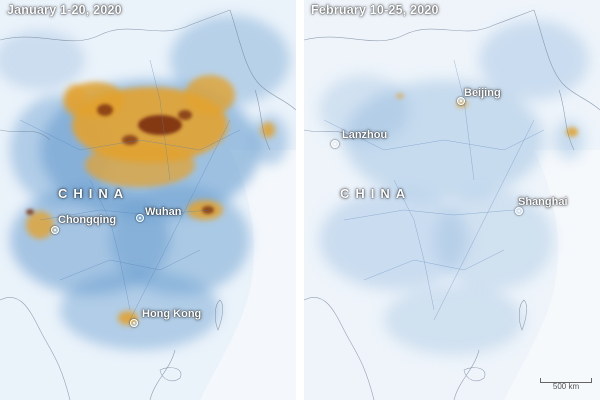  Describe the element at coordinates (461, 101) in the screenshot. I see `city-marker-beijing` at that location.